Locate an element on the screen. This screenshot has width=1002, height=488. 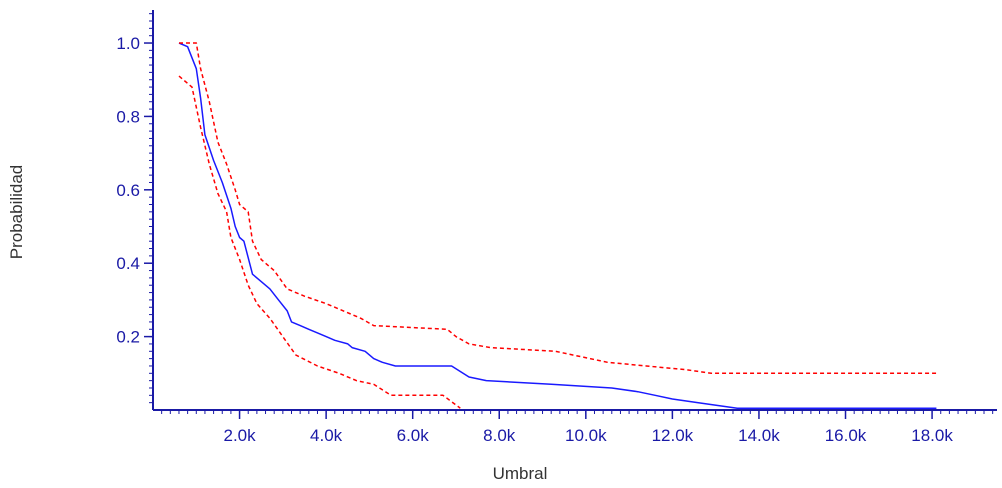
y-axis-title: Probabilidad is located at coordinates (16, 212).